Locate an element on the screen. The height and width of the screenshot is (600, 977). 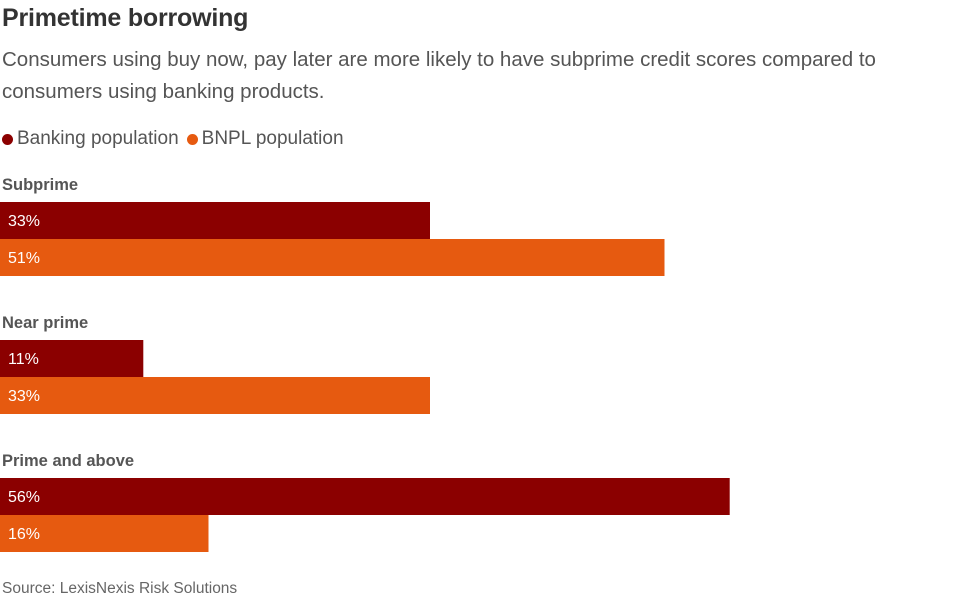
bar-label-banking-2: 56% is located at coordinates (24, 497).